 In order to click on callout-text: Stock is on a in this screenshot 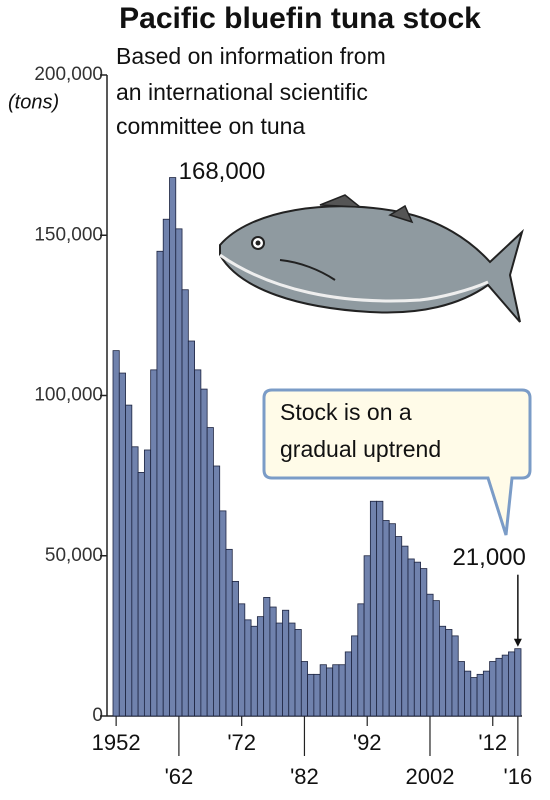, I will do `click(346, 412)`.